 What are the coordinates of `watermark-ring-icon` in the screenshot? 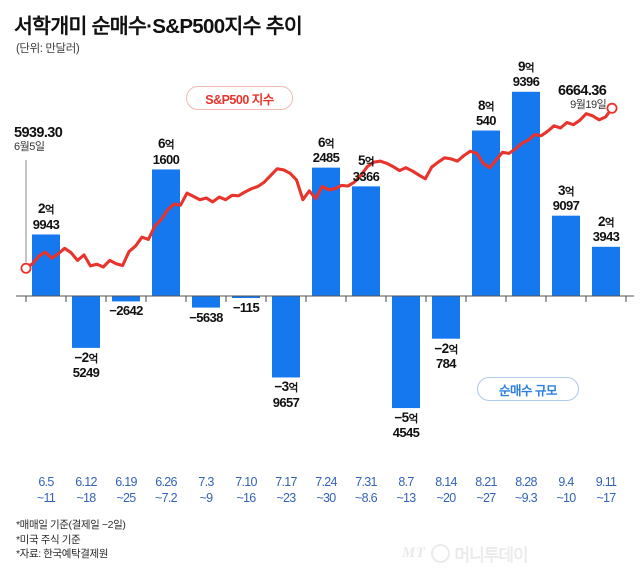 It's located at (440, 553).